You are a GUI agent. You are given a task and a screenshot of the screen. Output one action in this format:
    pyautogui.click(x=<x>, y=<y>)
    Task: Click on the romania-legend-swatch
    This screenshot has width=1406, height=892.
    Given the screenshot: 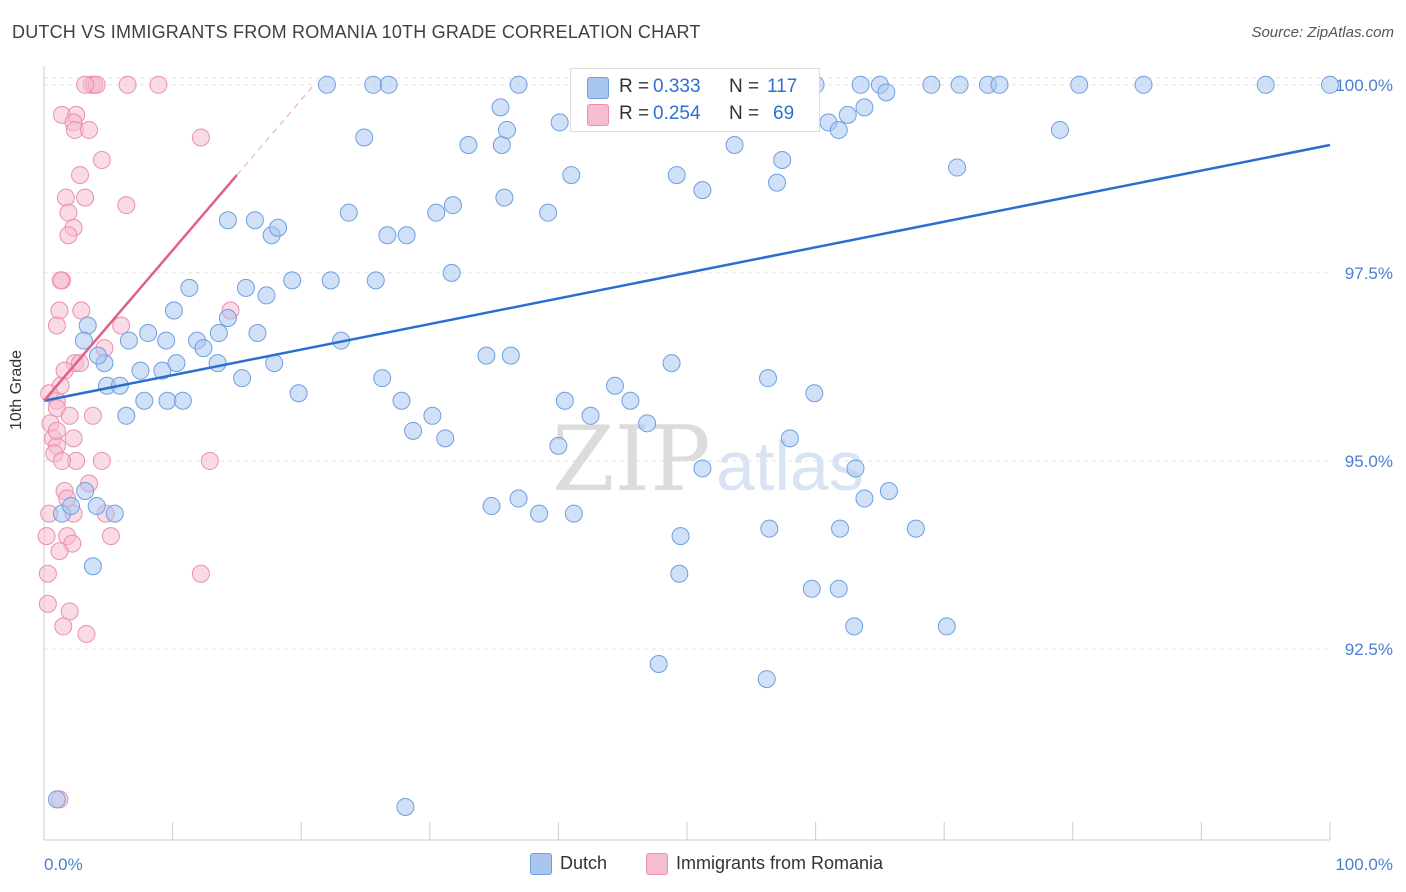 What is the action you would take?
    pyautogui.click(x=657, y=864)
    